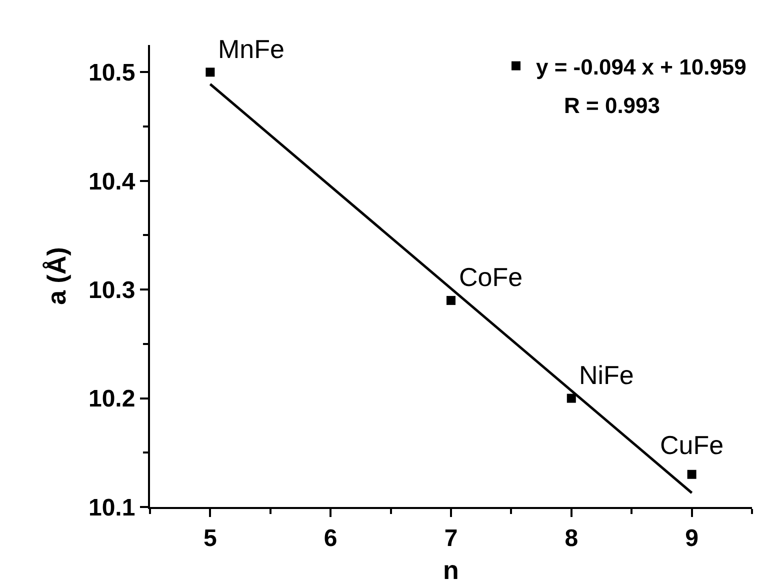 Image resolution: width=760 pixels, height=587 pixels. I want to click on y-tick-label: 10.4, so click(112, 182).